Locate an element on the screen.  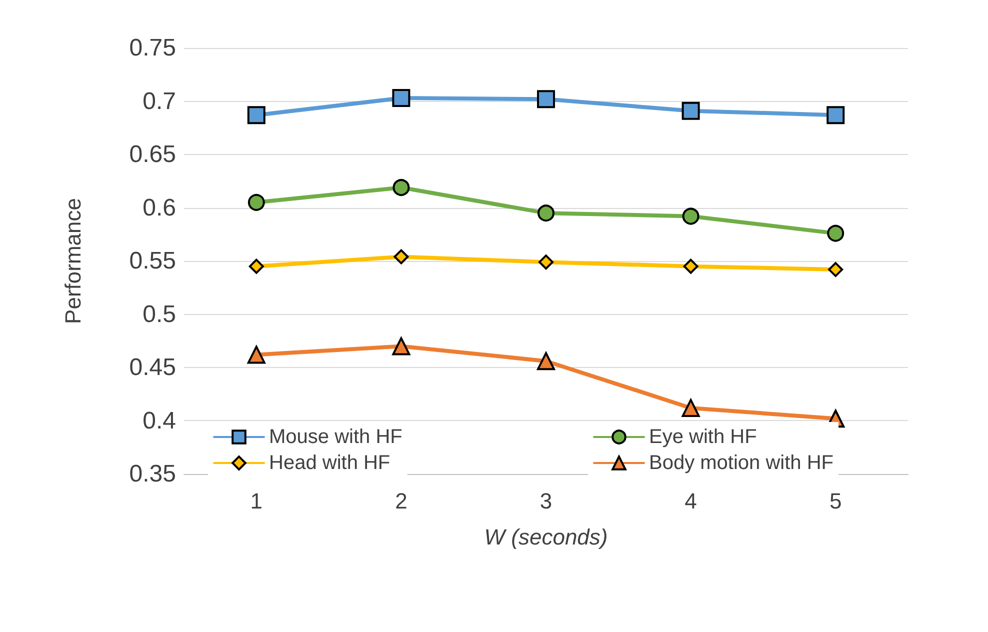
y-tick-label: 0.5 is located at coordinates (159, 314).